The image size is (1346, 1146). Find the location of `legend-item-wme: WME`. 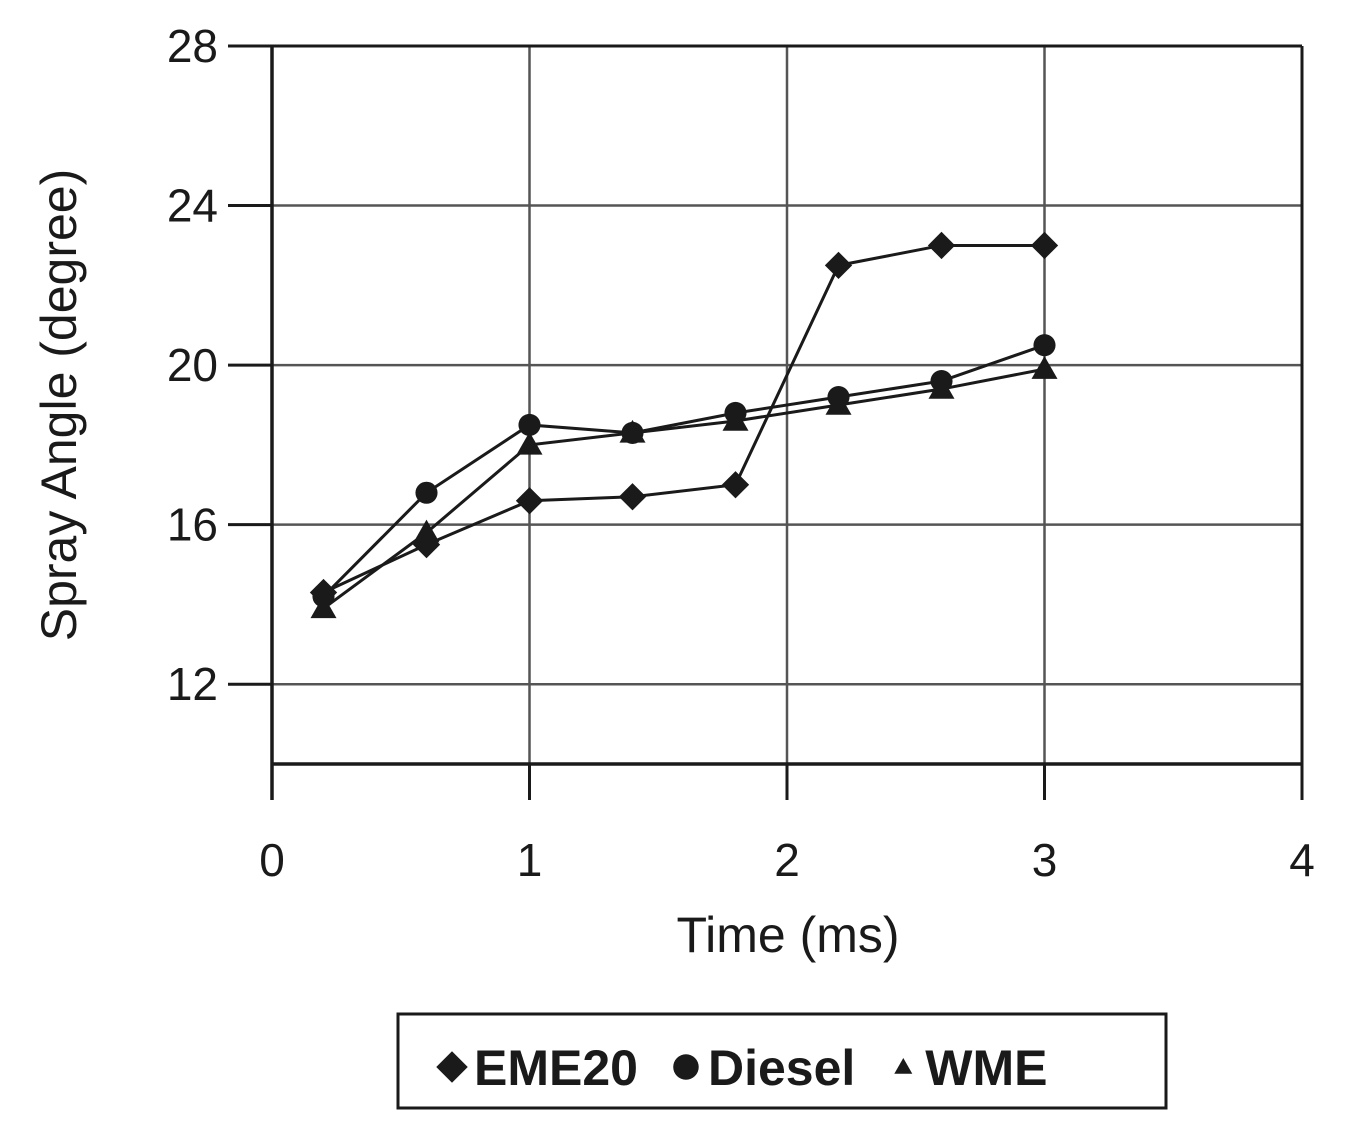

legend-item-wme: WME is located at coordinates (971, 1068).